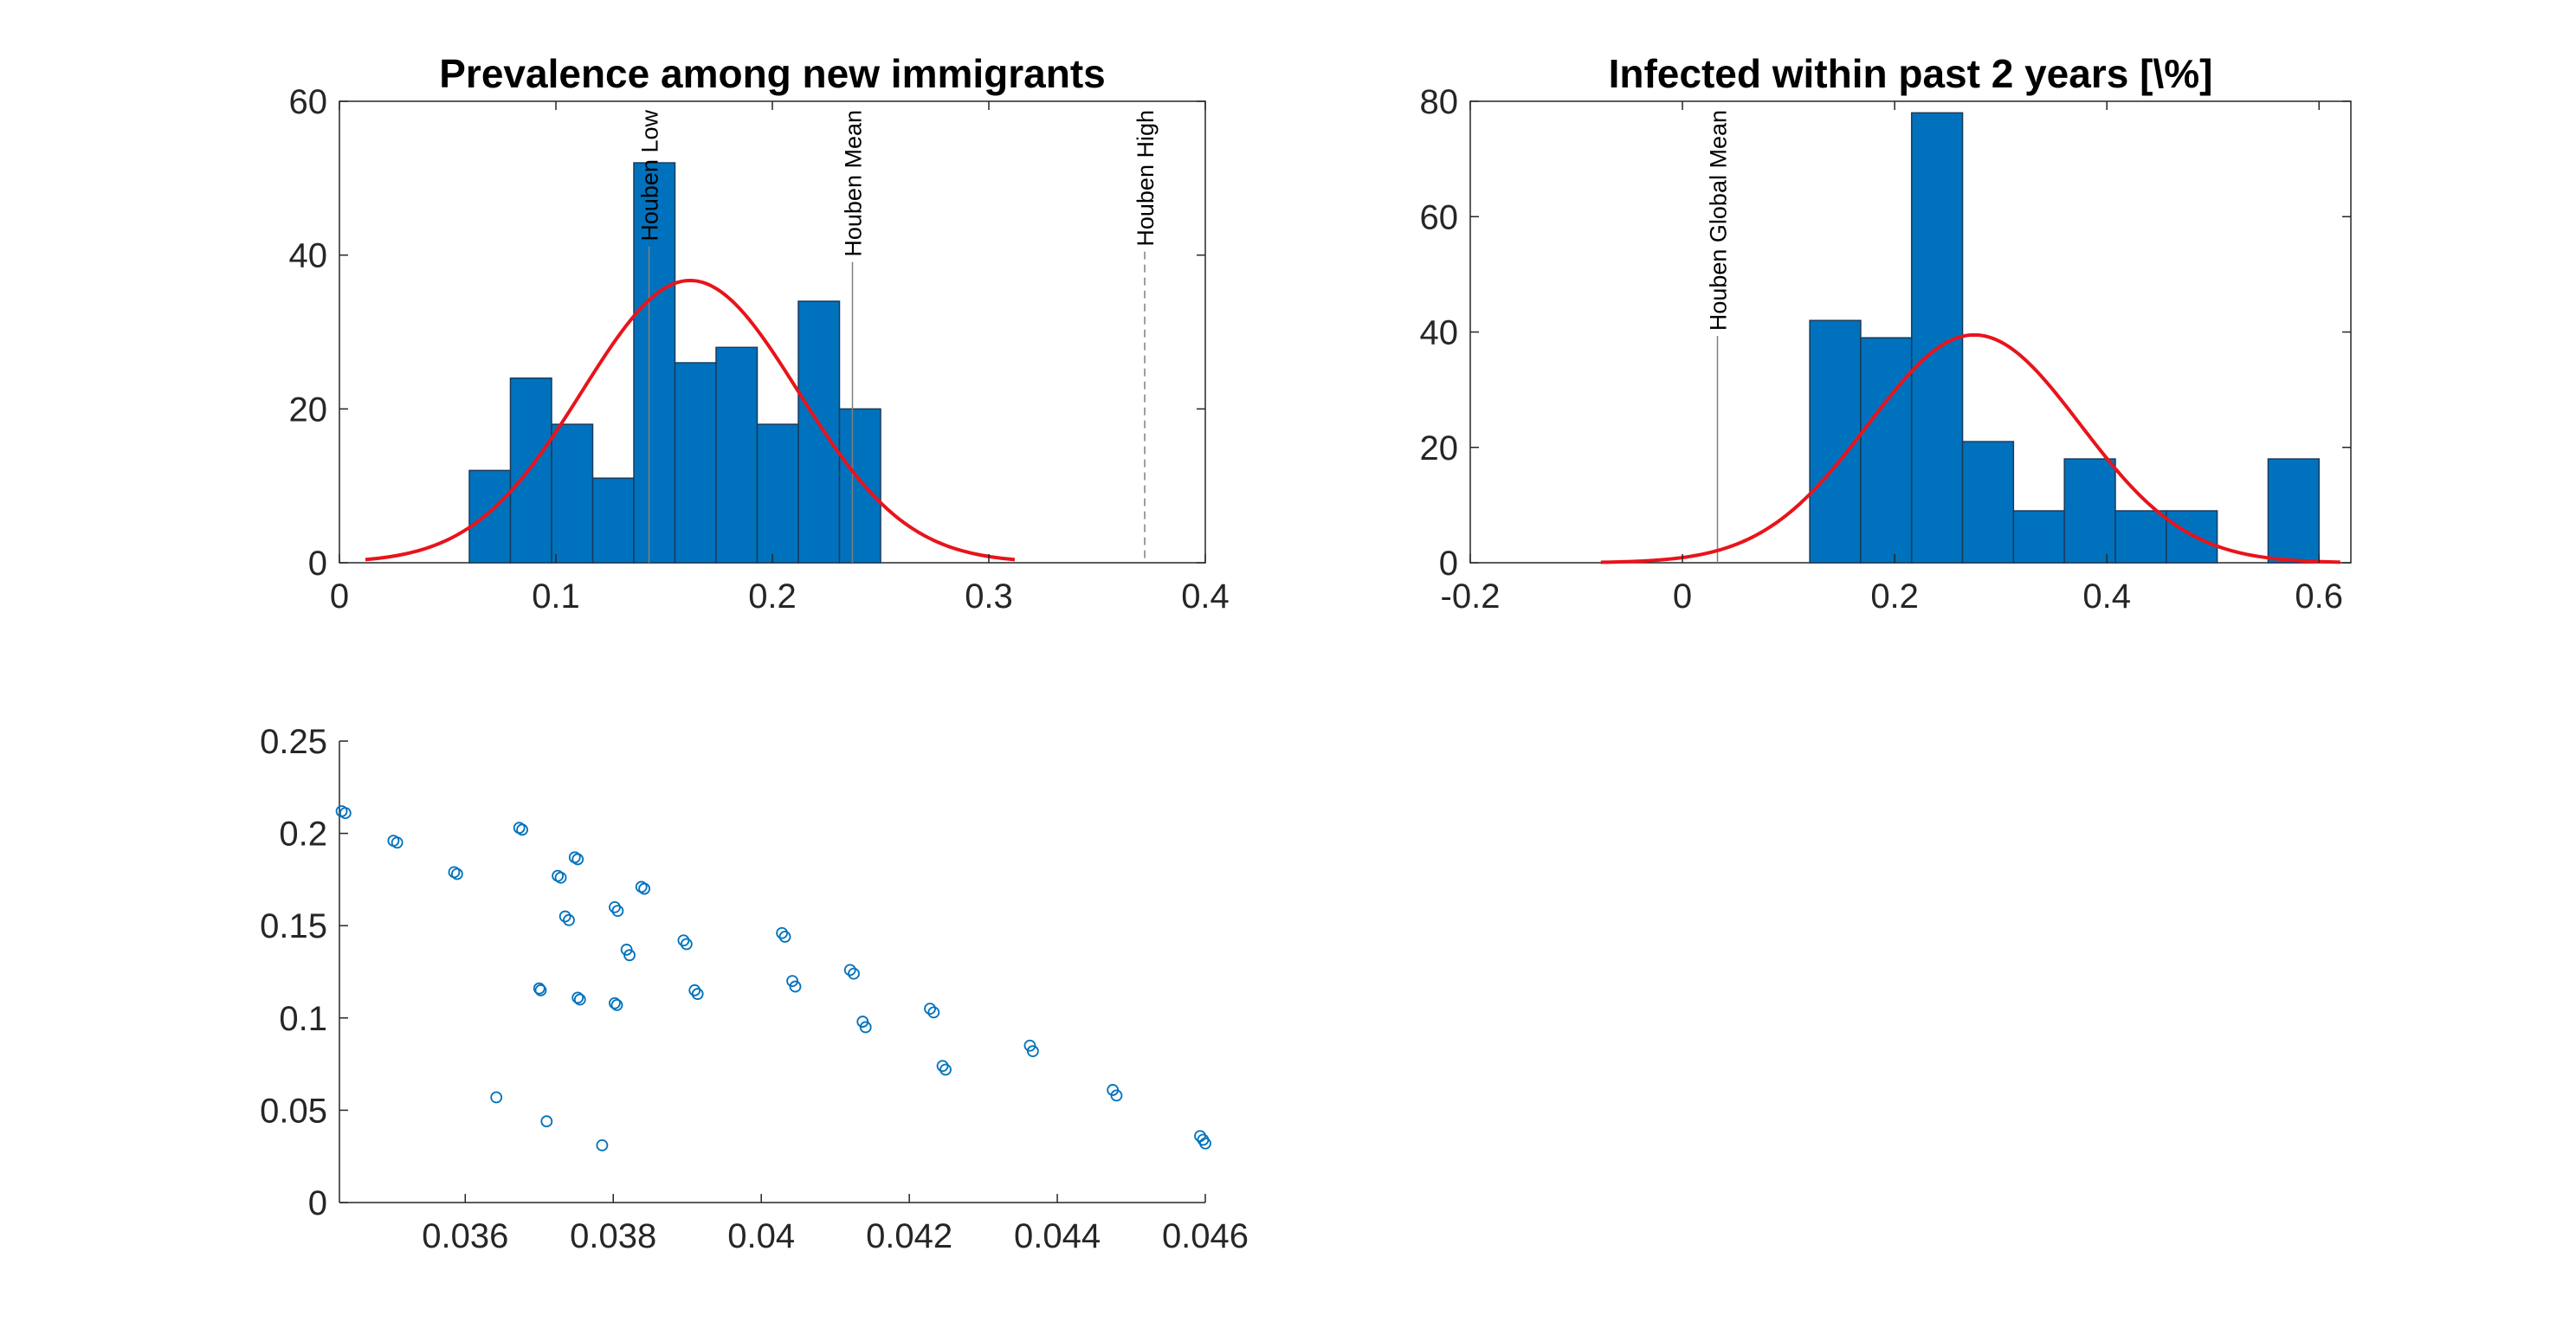 This screenshot has height=1335, width=2576. I want to click on x-tick-label: 0.036, so click(465, 1236).